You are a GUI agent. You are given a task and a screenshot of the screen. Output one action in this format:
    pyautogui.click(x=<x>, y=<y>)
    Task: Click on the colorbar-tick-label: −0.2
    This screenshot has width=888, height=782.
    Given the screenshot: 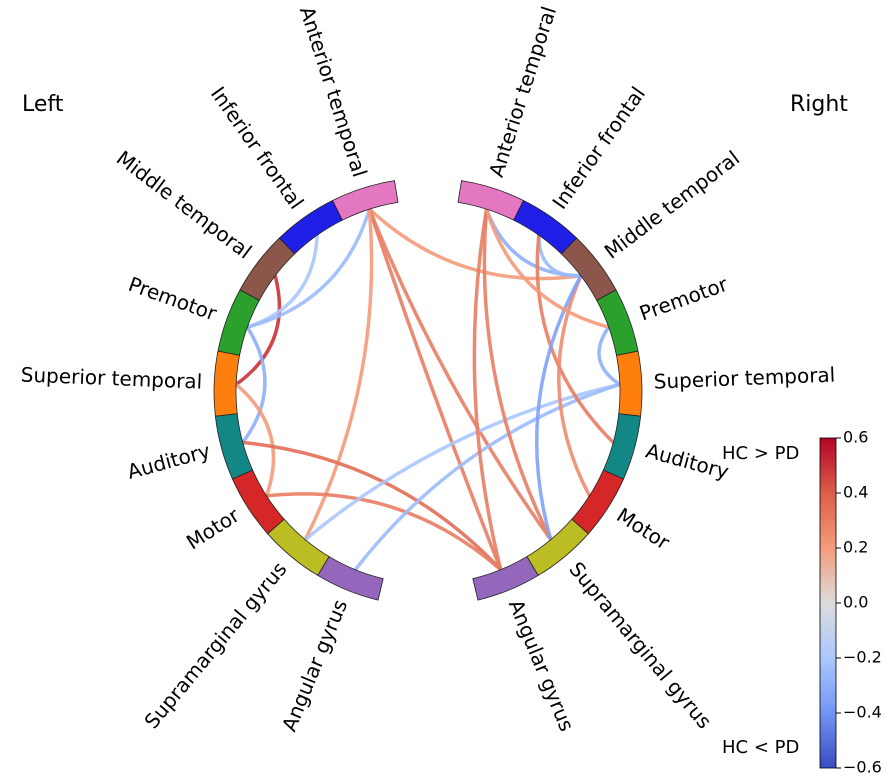 What is the action you would take?
    pyautogui.click(x=862, y=657)
    